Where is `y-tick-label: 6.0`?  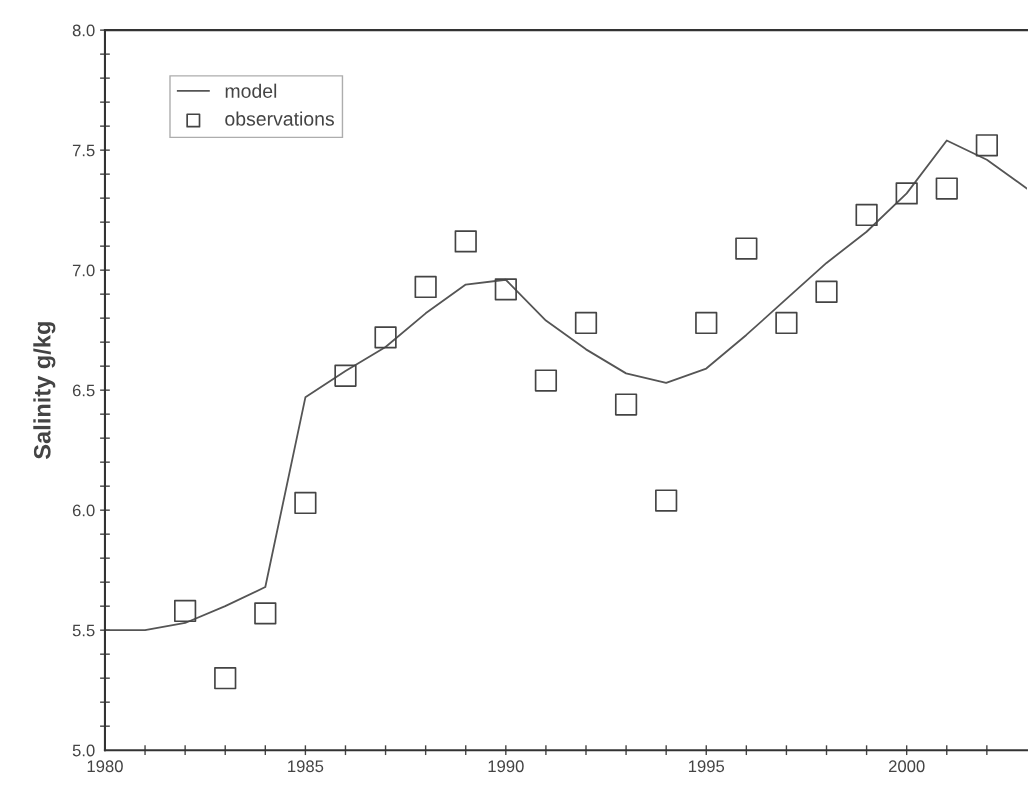 y-tick-label: 6.0 is located at coordinates (83, 510).